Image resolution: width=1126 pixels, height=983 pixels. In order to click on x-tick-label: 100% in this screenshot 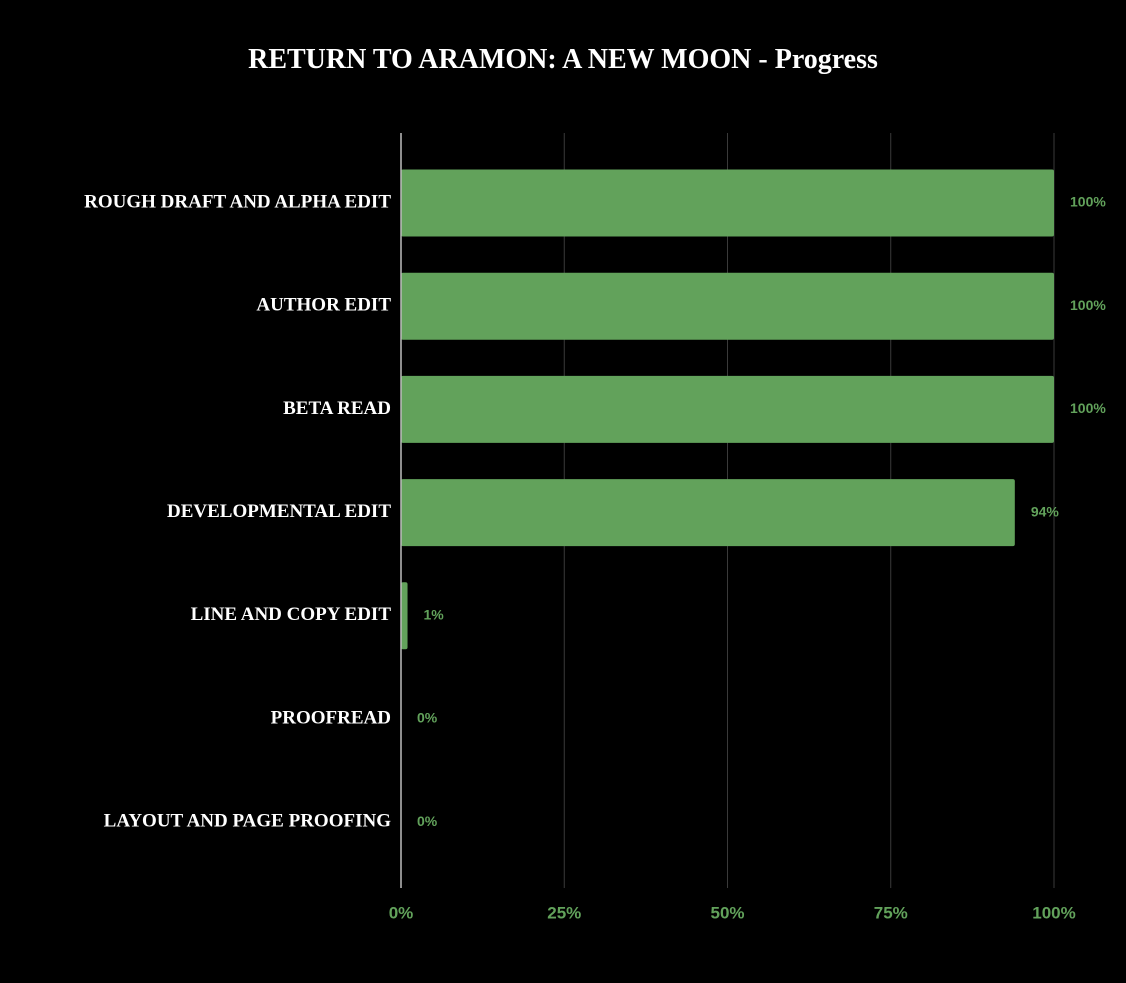, I will do `click(1053, 912)`.